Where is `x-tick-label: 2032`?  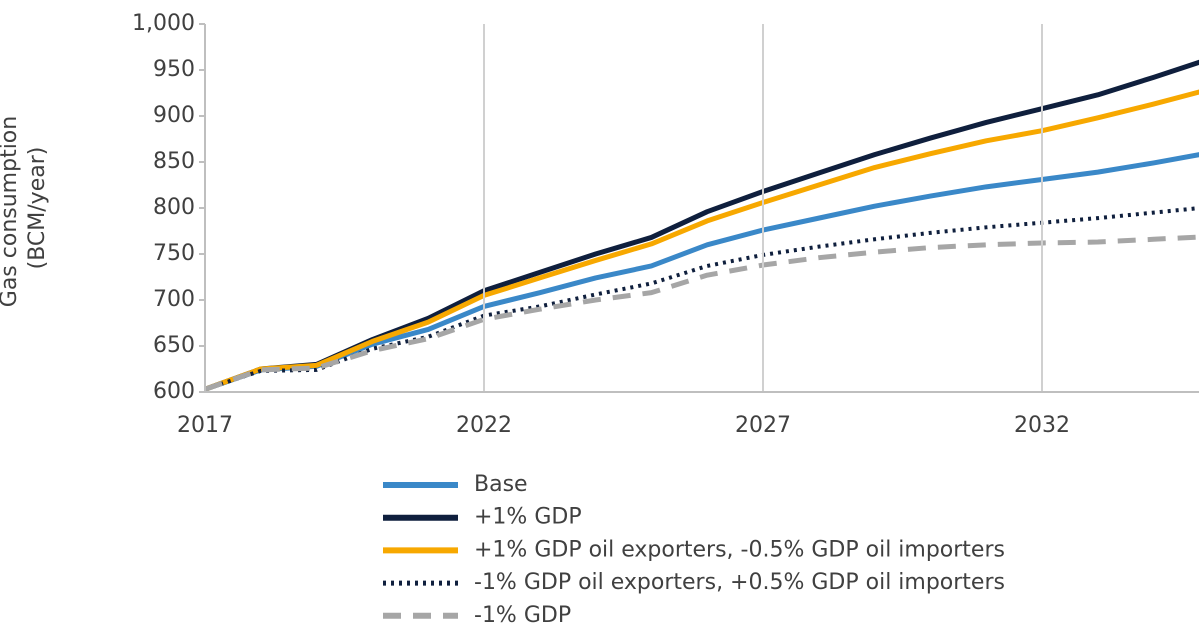 x-tick-label: 2032 is located at coordinates (1042, 425).